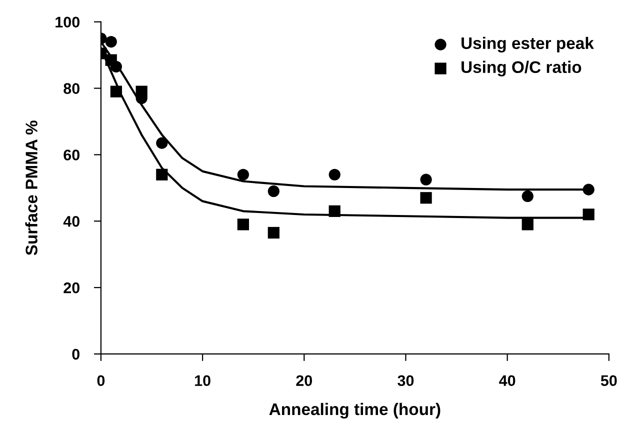 Image resolution: width=643 pixels, height=437 pixels. What do you see at coordinates (507, 380) in the screenshot?
I see `x-tick-label: 40` at bounding box center [507, 380].